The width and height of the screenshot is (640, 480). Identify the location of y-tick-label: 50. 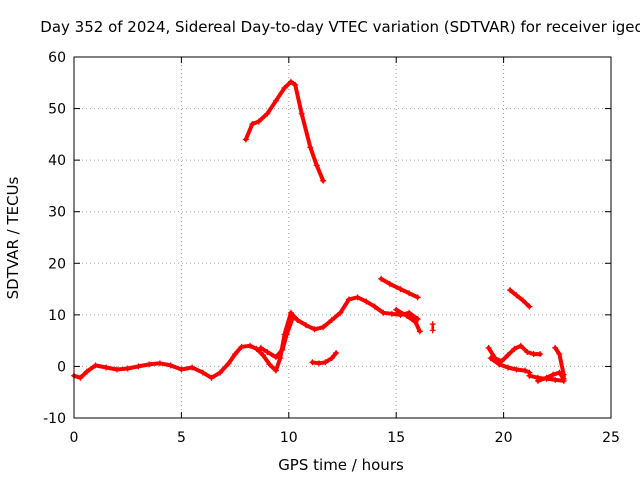
(57, 110).